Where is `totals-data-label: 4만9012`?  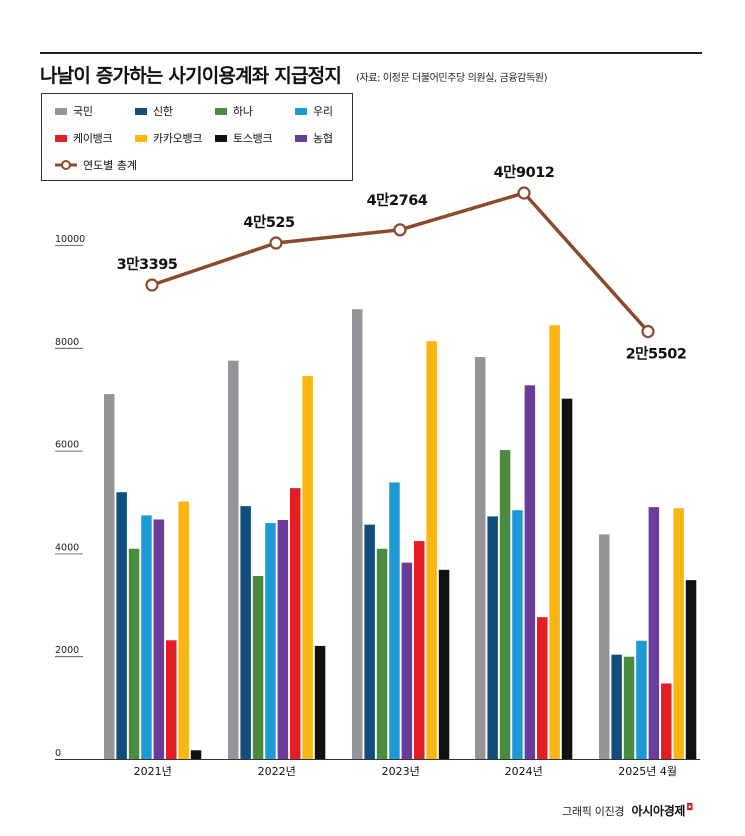
totals-data-label: 4만9012 is located at coordinates (524, 172).